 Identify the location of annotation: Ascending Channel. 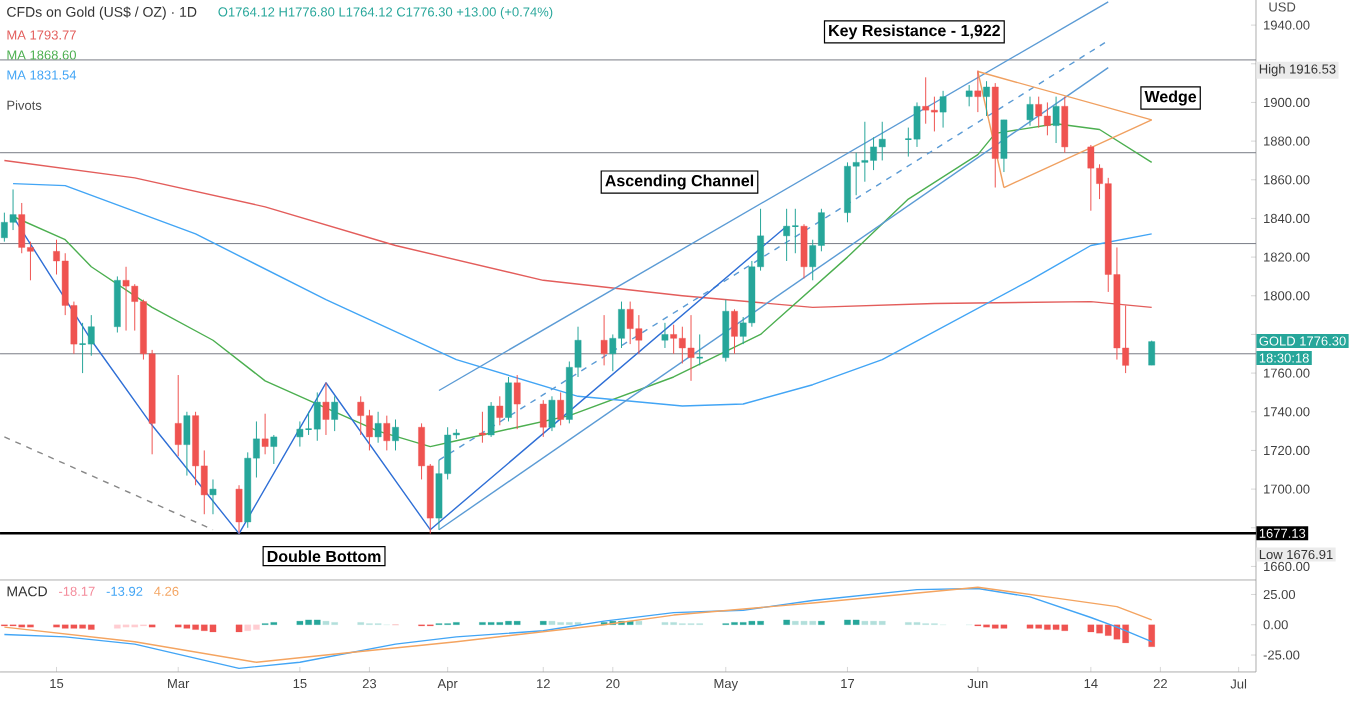
(679, 182).